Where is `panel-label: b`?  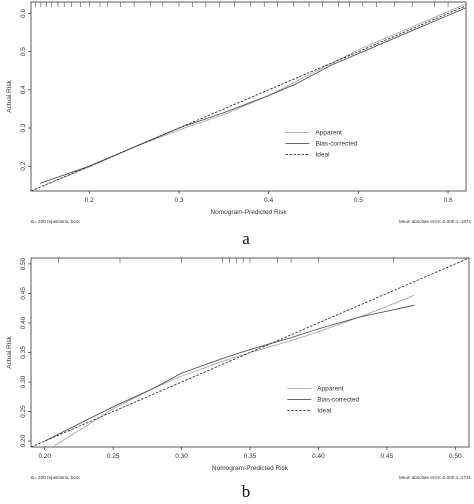
panel-label: b is located at coordinates (246, 491).